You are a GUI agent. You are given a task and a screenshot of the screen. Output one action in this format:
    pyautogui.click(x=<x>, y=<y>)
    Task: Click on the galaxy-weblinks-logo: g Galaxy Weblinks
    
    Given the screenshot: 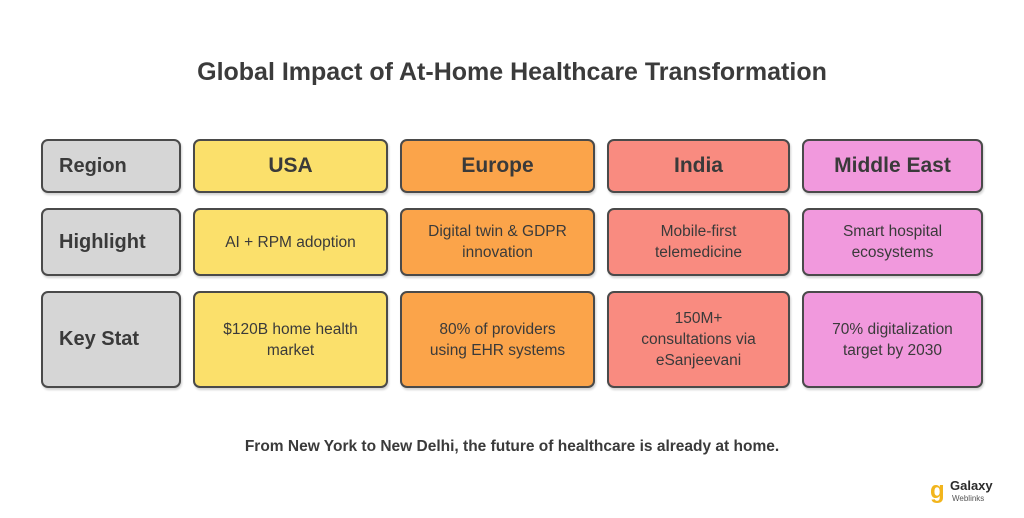 What is the action you would take?
    pyautogui.click(x=975, y=493)
    